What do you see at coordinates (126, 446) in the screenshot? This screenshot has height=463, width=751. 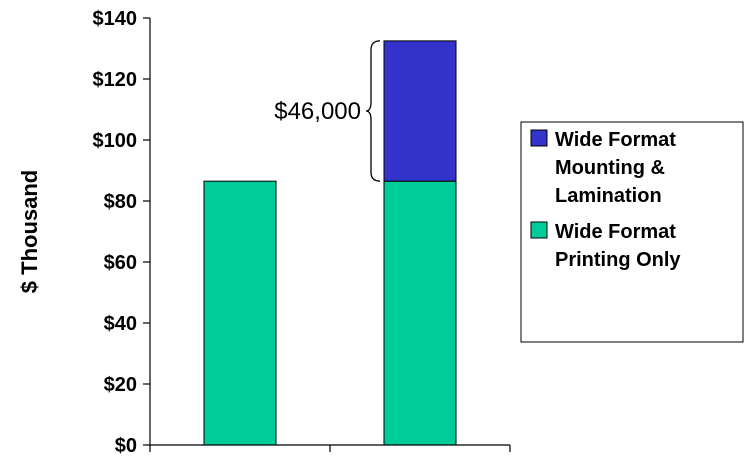 I see `y-tick-label: $0` at bounding box center [126, 446].